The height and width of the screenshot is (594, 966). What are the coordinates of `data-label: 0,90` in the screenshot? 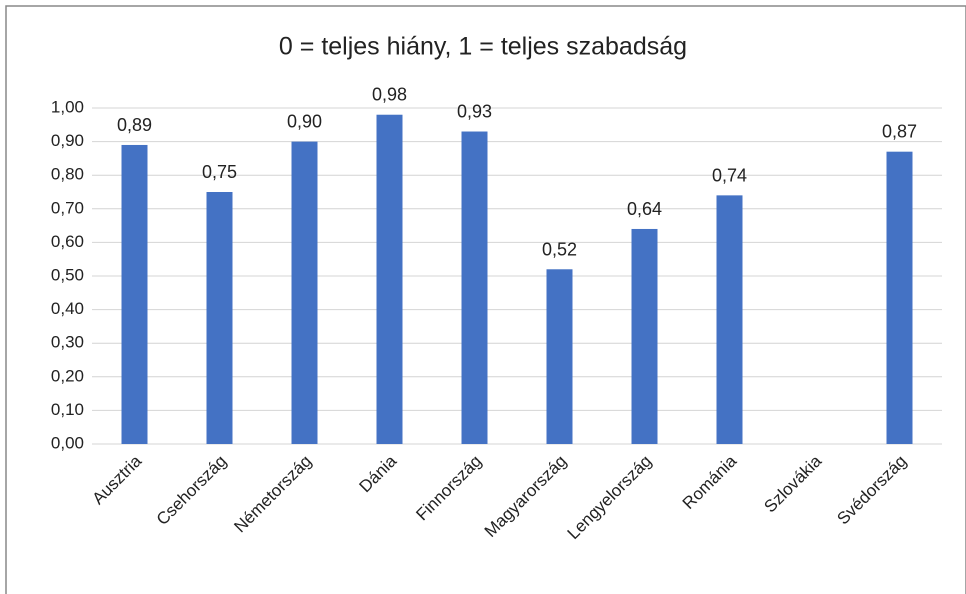 It's located at (304, 122).